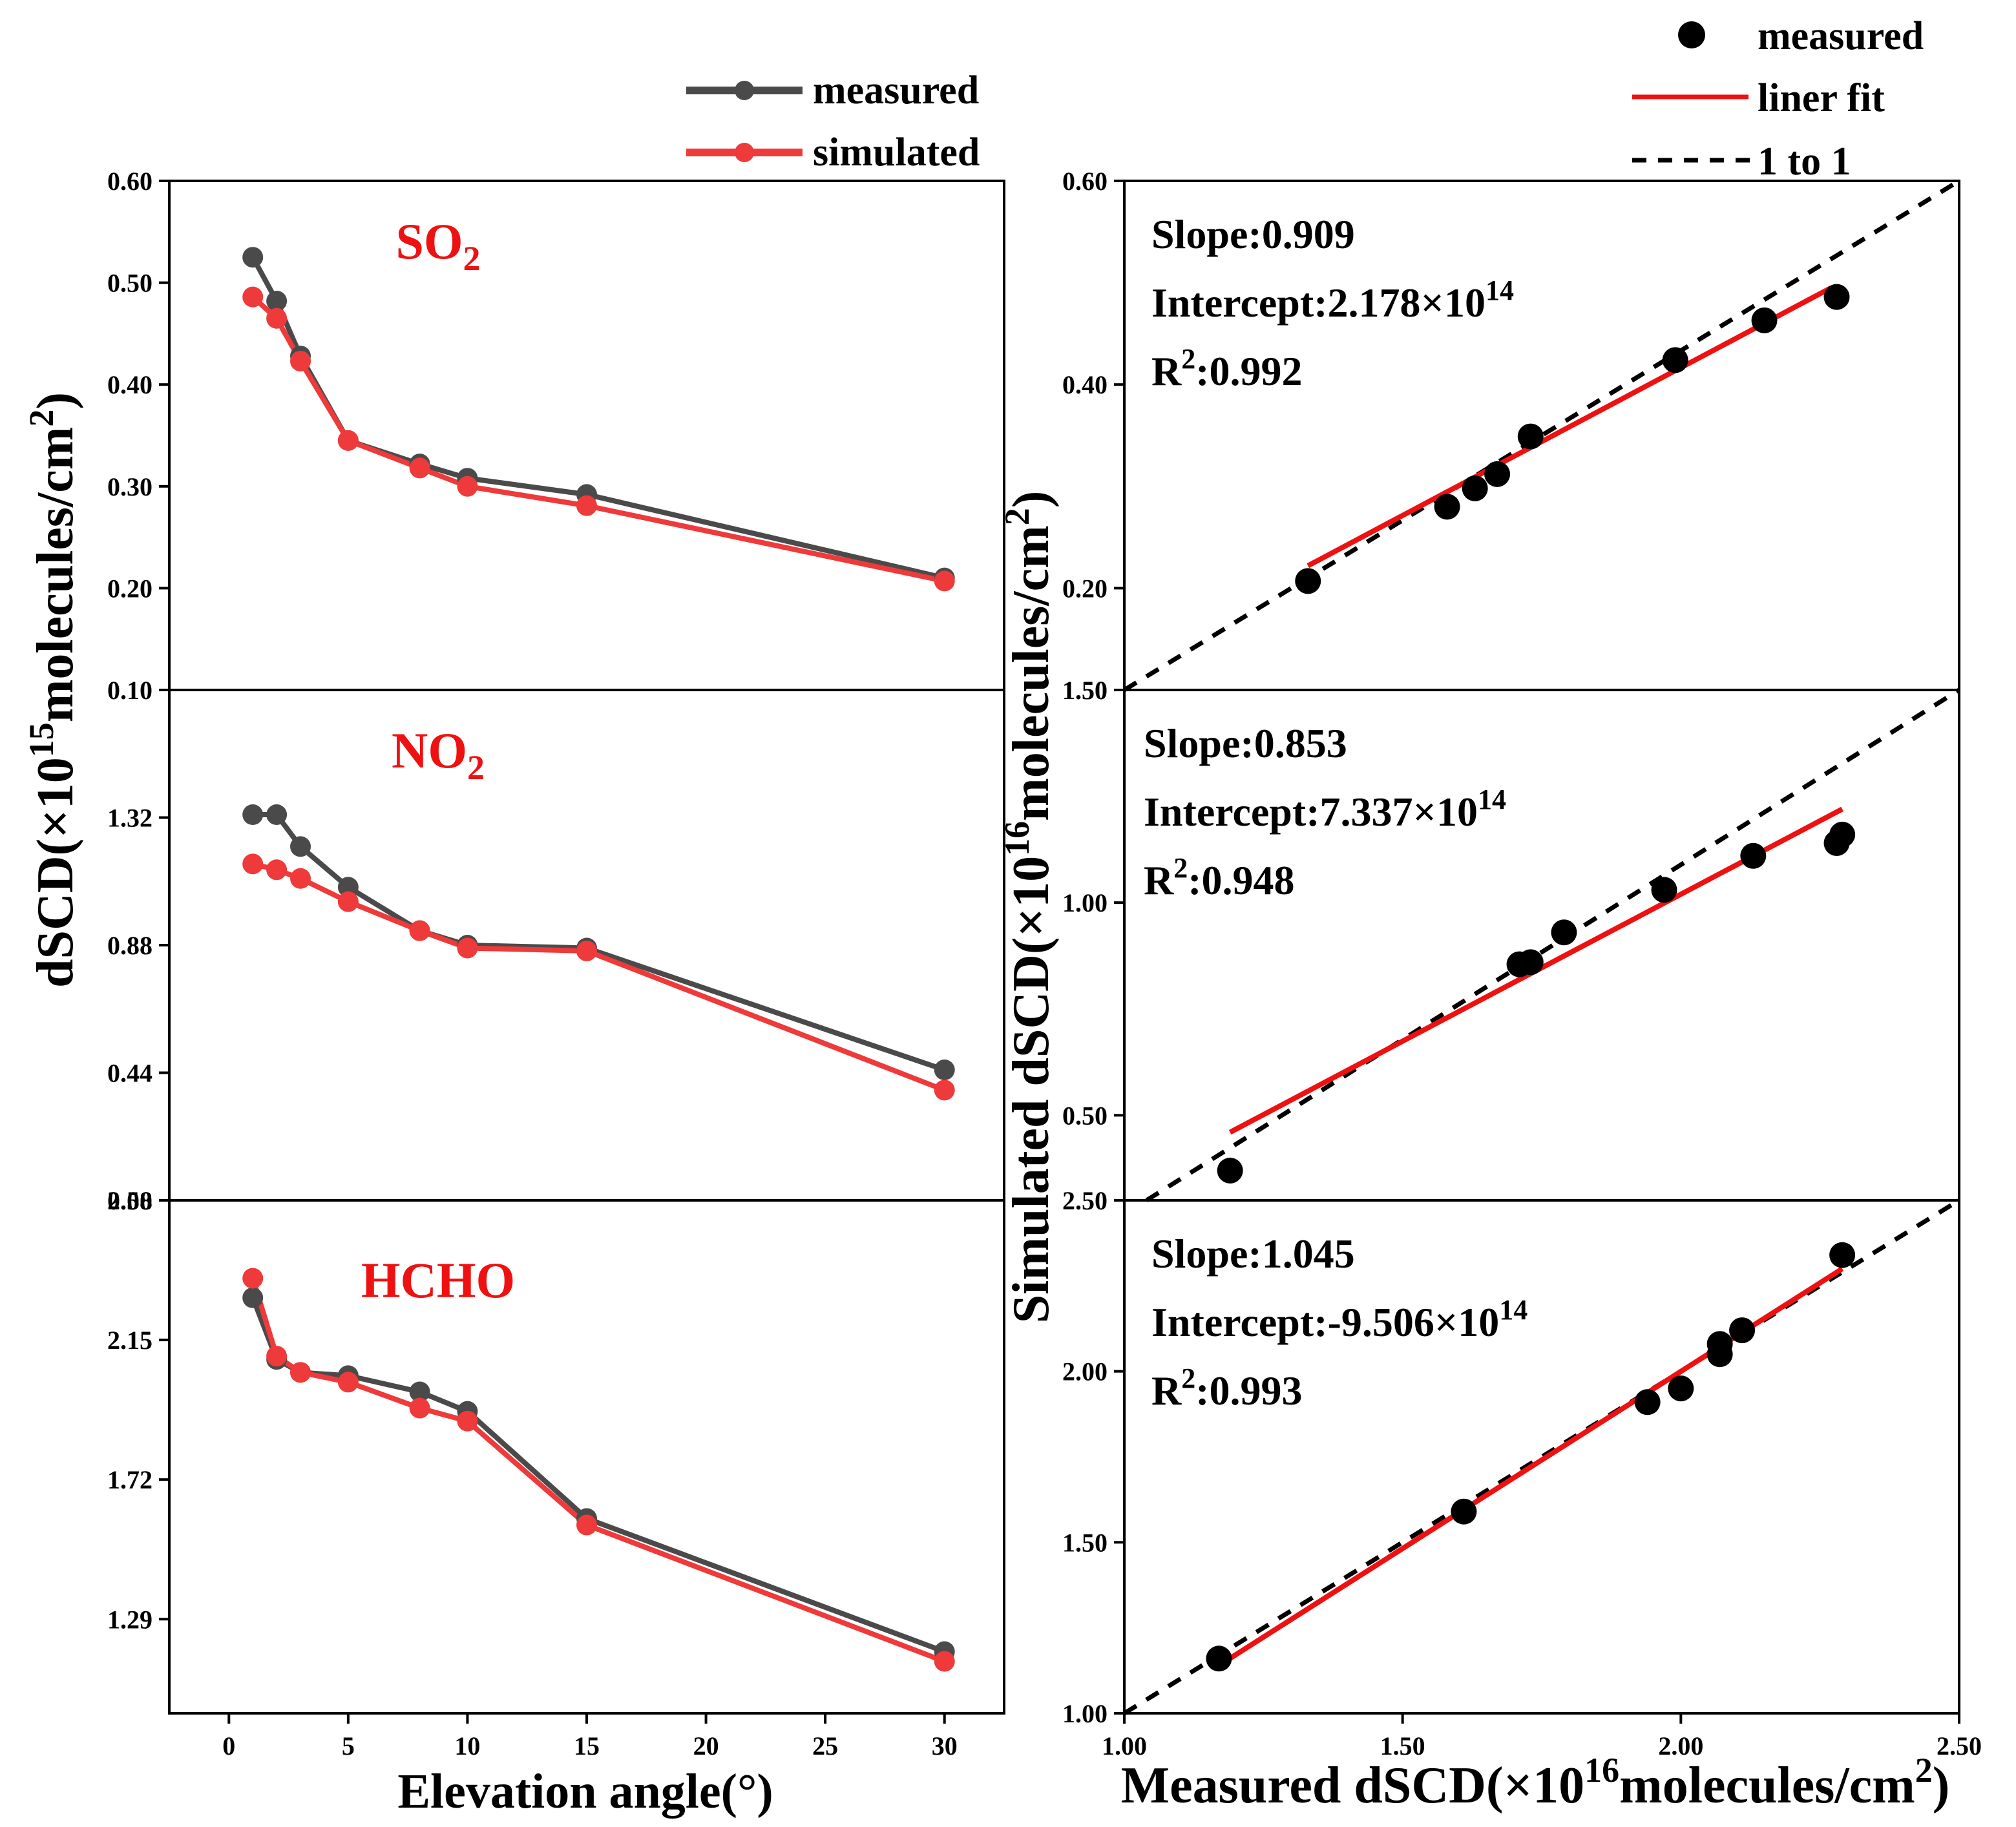  What do you see at coordinates (1960, 1745) in the screenshot?
I see `right-bottom-xtick-label: 2.50` at bounding box center [1960, 1745].